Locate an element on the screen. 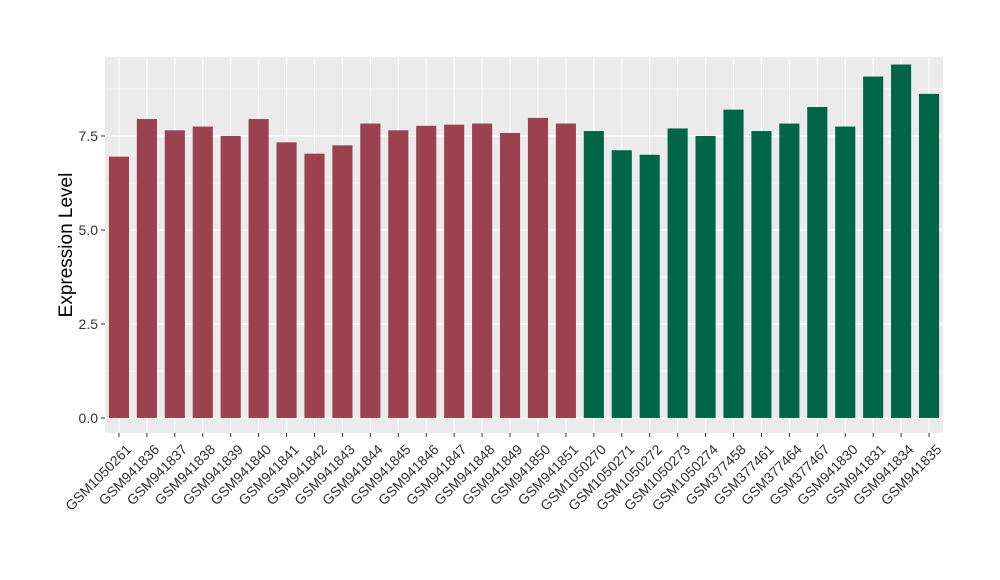 The height and width of the screenshot is (580, 1000). bar-GSM941836 is located at coordinates (146, 268).